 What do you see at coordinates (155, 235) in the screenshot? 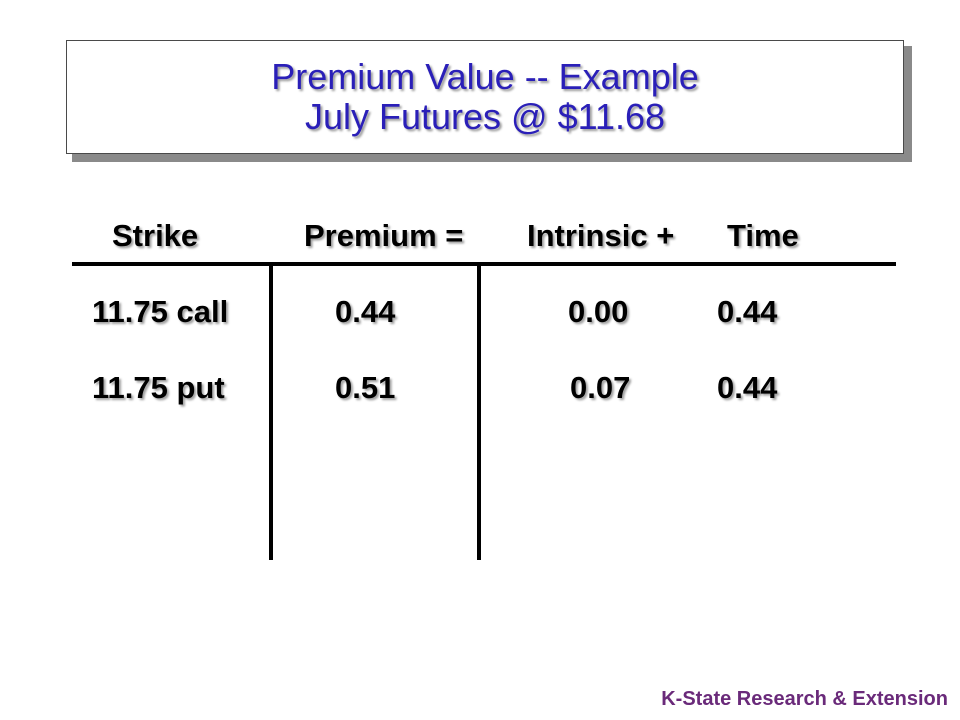
I see `header-strike: Strike` at bounding box center [155, 235].